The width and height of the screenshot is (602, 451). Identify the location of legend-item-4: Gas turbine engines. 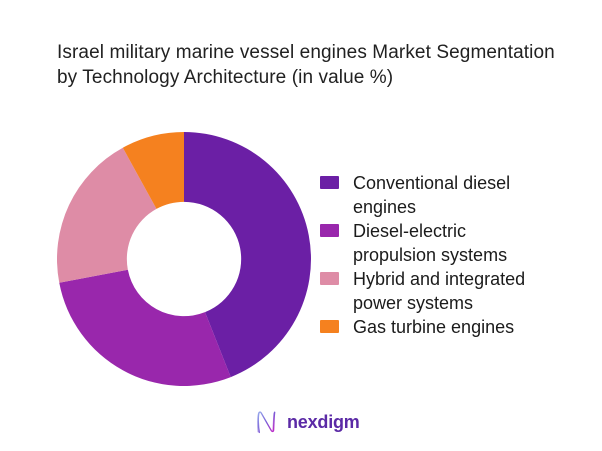
(436, 327).